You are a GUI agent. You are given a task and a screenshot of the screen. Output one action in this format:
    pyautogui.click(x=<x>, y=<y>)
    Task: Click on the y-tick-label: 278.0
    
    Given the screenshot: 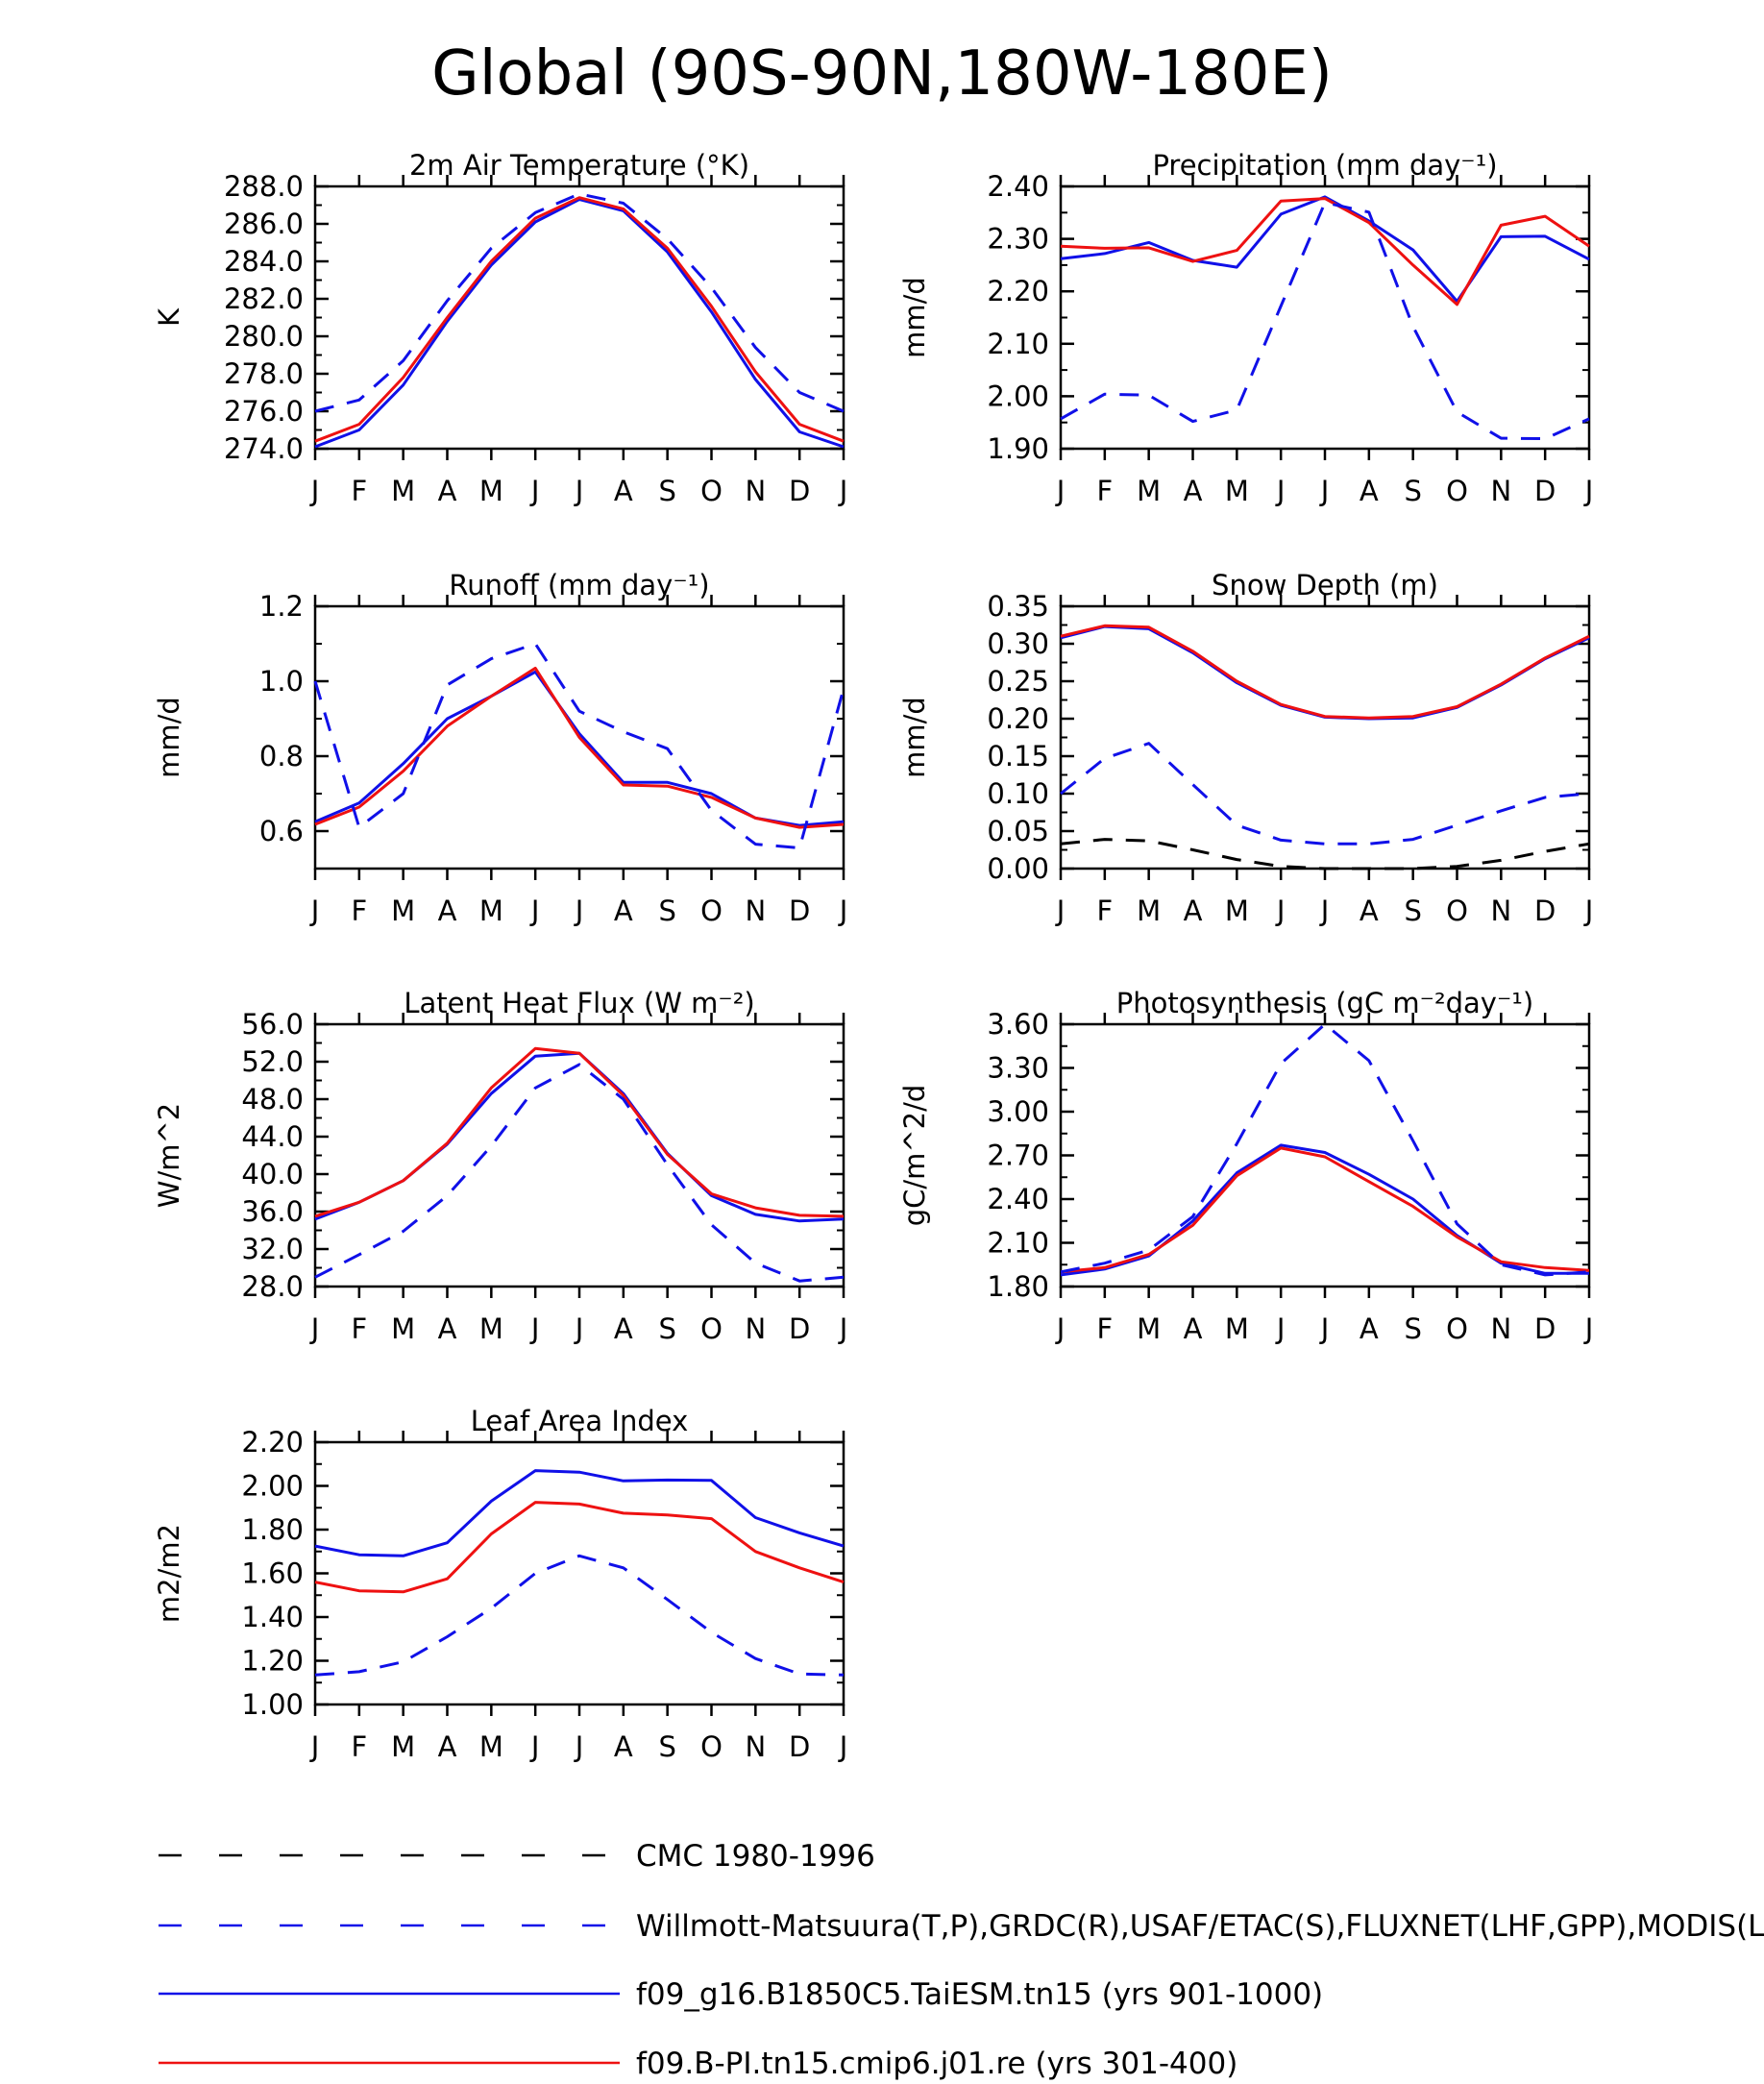 What is the action you would take?
    pyautogui.click(x=264, y=373)
    